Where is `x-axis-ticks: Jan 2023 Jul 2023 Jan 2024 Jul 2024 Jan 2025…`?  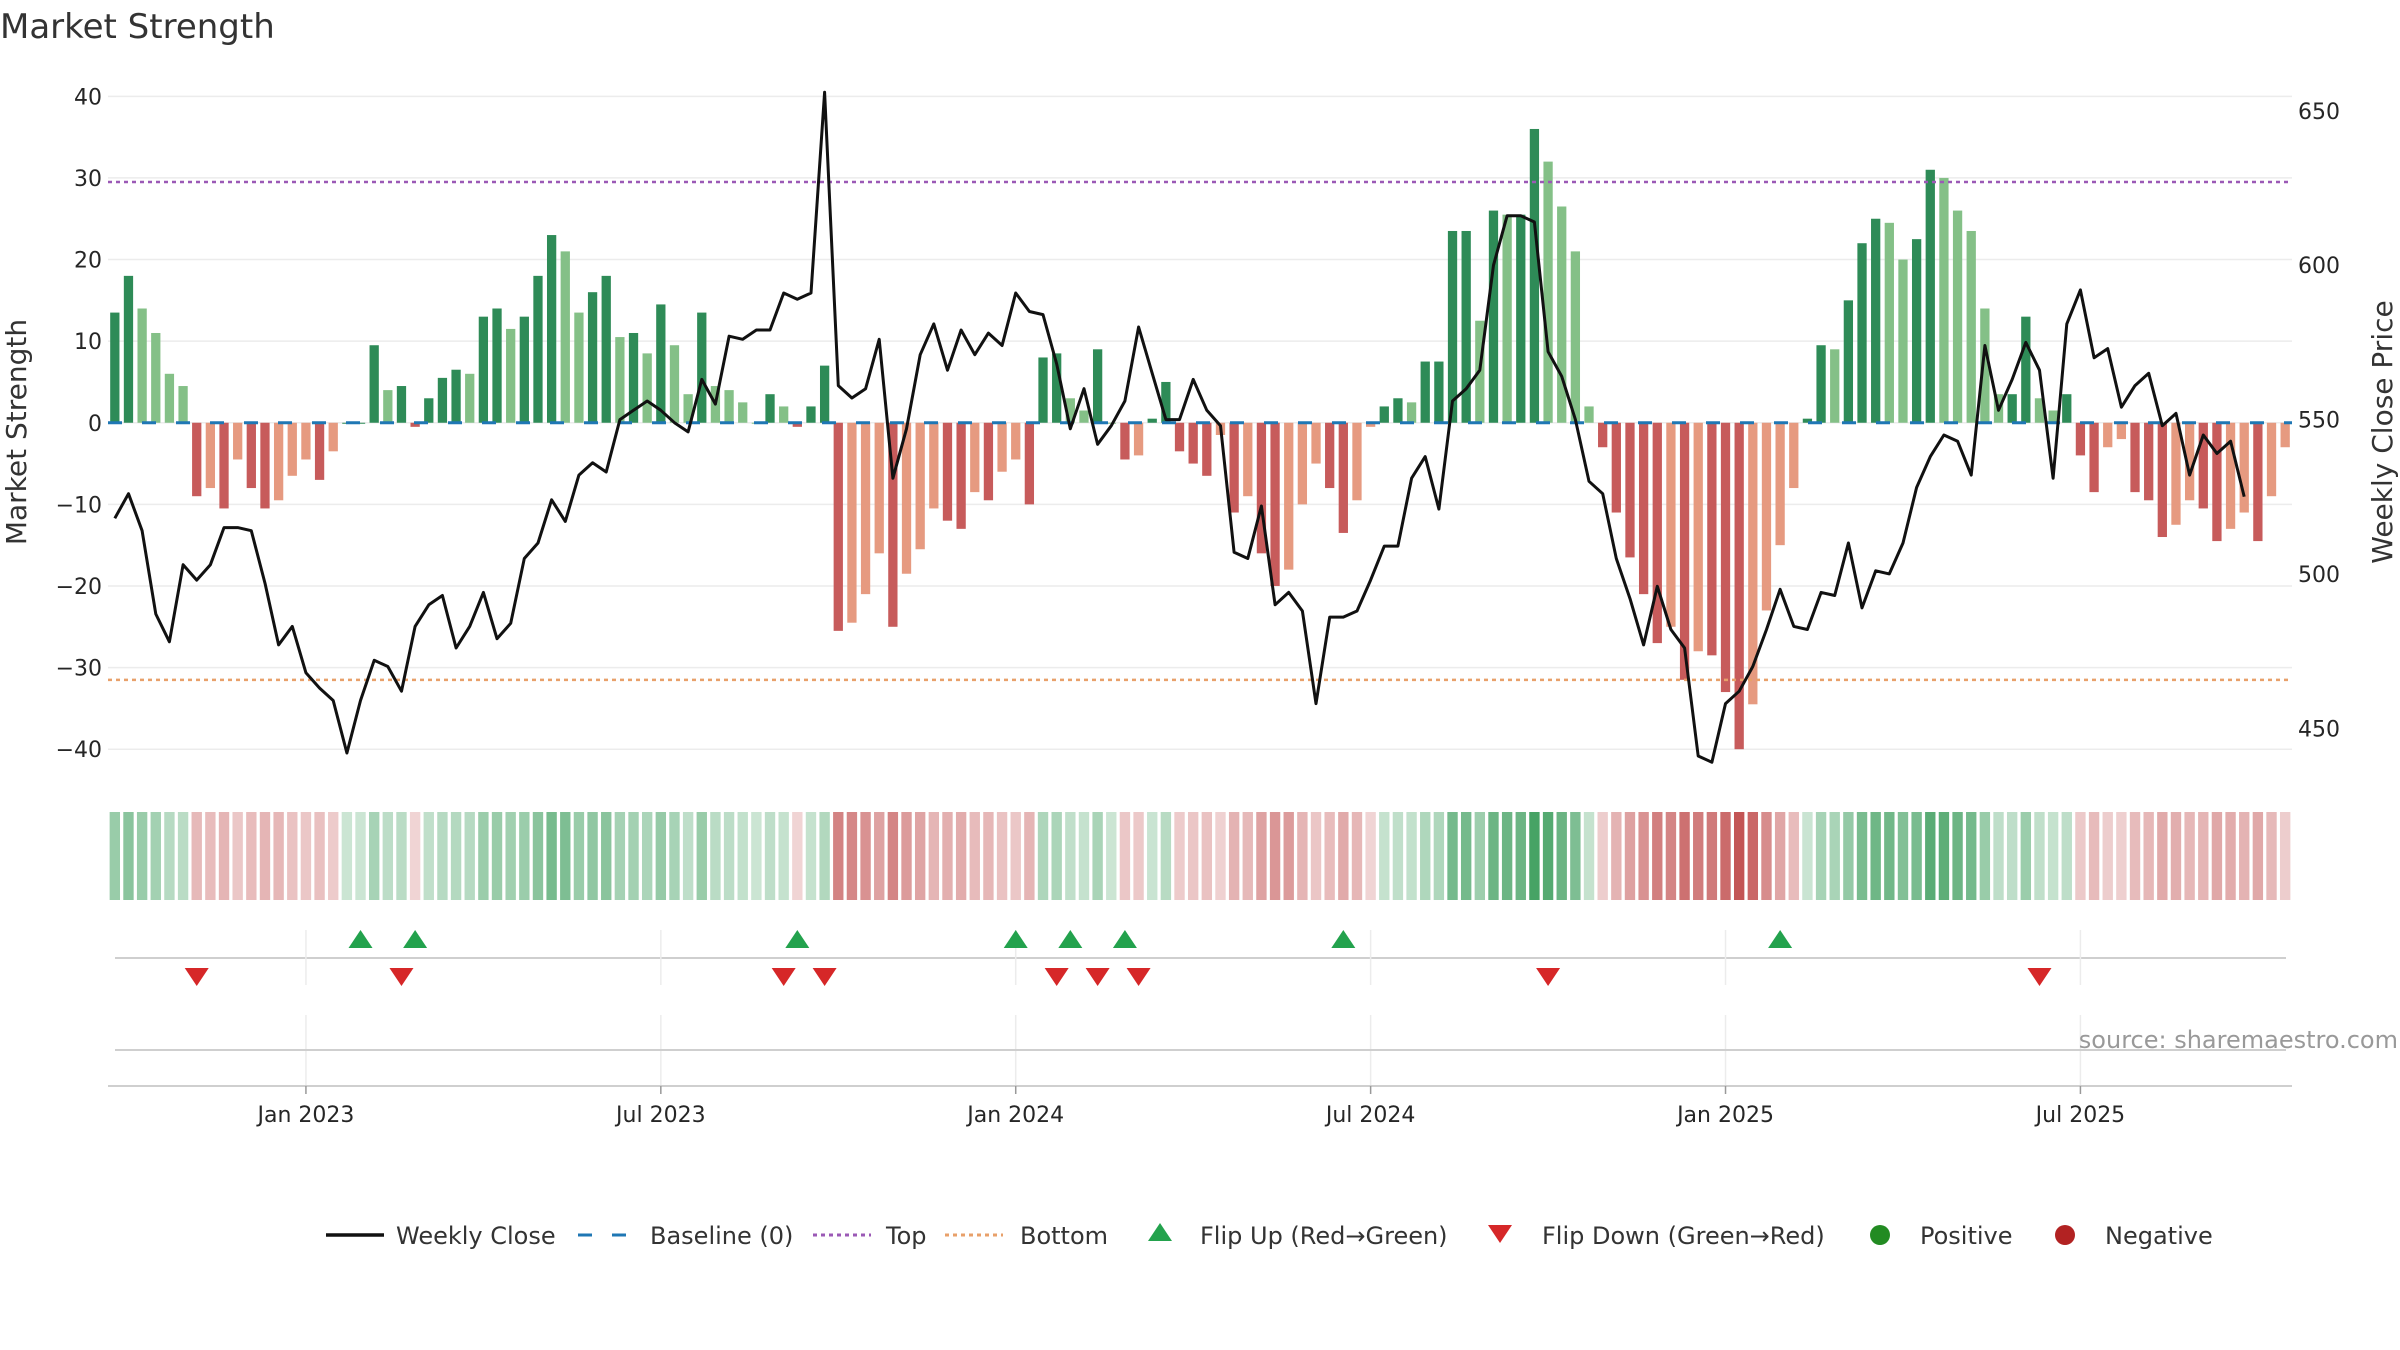
x-axis-ticks: Jan 2023 Jul 2023 Jan 2024 Jul 2024 Jan 2025… is located at coordinates (1190, 1107).